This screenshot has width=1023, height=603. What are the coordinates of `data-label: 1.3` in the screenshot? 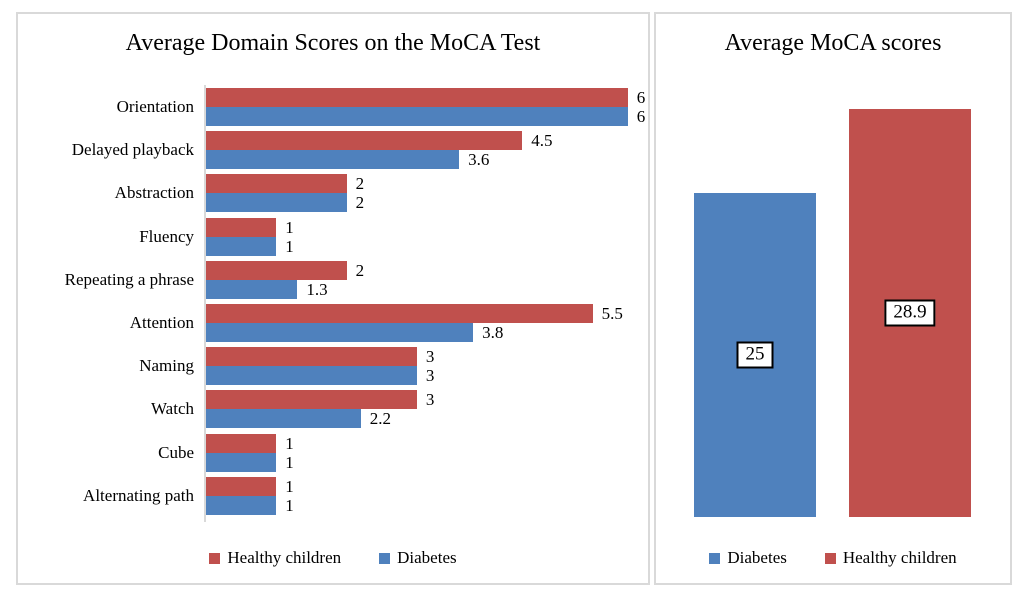 It's located at (317, 289).